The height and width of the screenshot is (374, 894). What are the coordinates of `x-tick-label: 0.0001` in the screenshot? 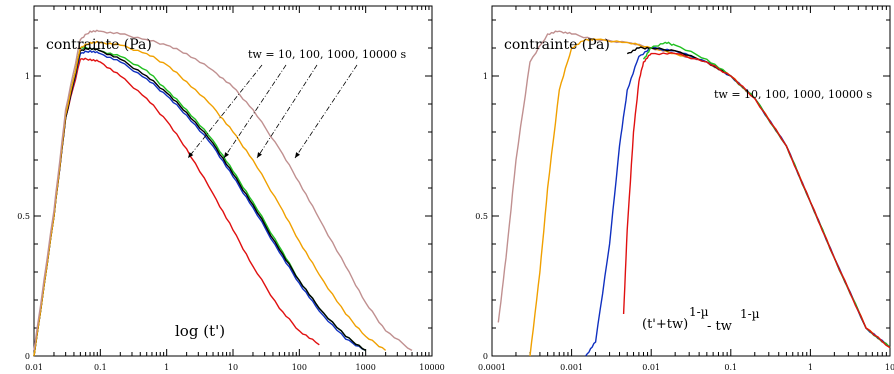 It's located at (492, 367).